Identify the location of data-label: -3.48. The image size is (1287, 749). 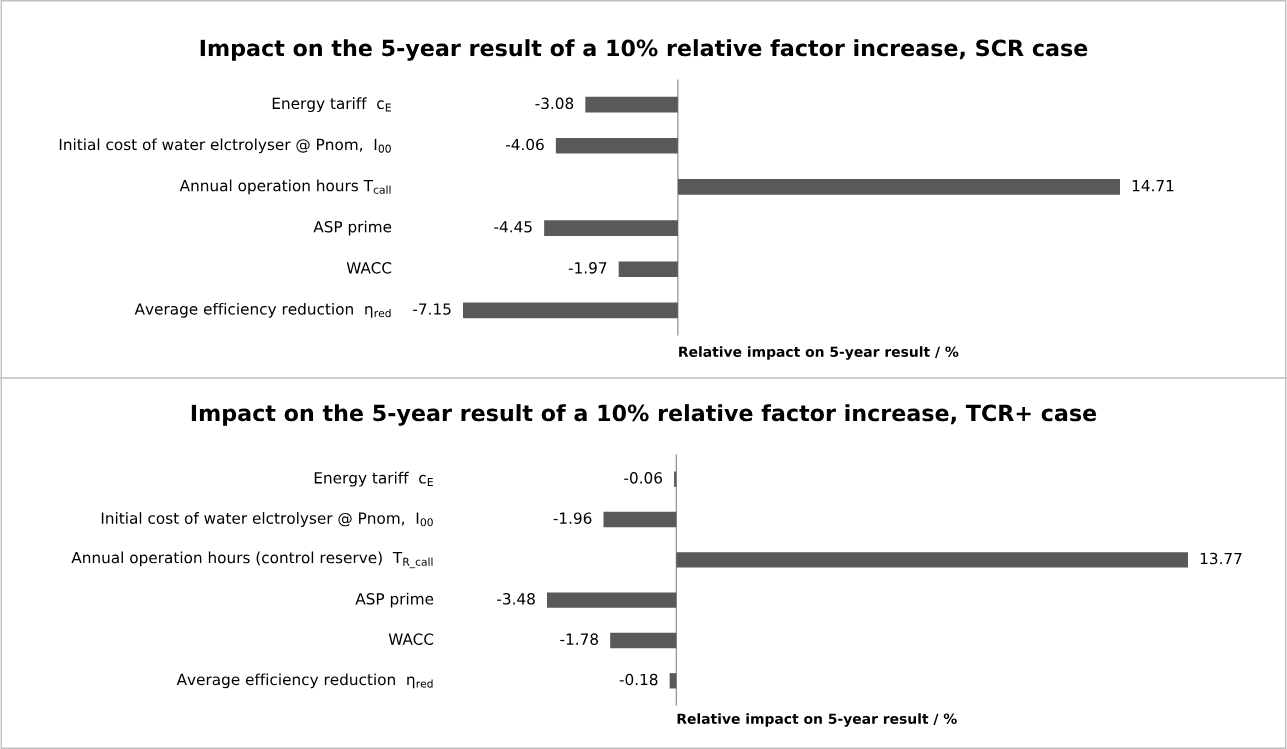
(516, 599).